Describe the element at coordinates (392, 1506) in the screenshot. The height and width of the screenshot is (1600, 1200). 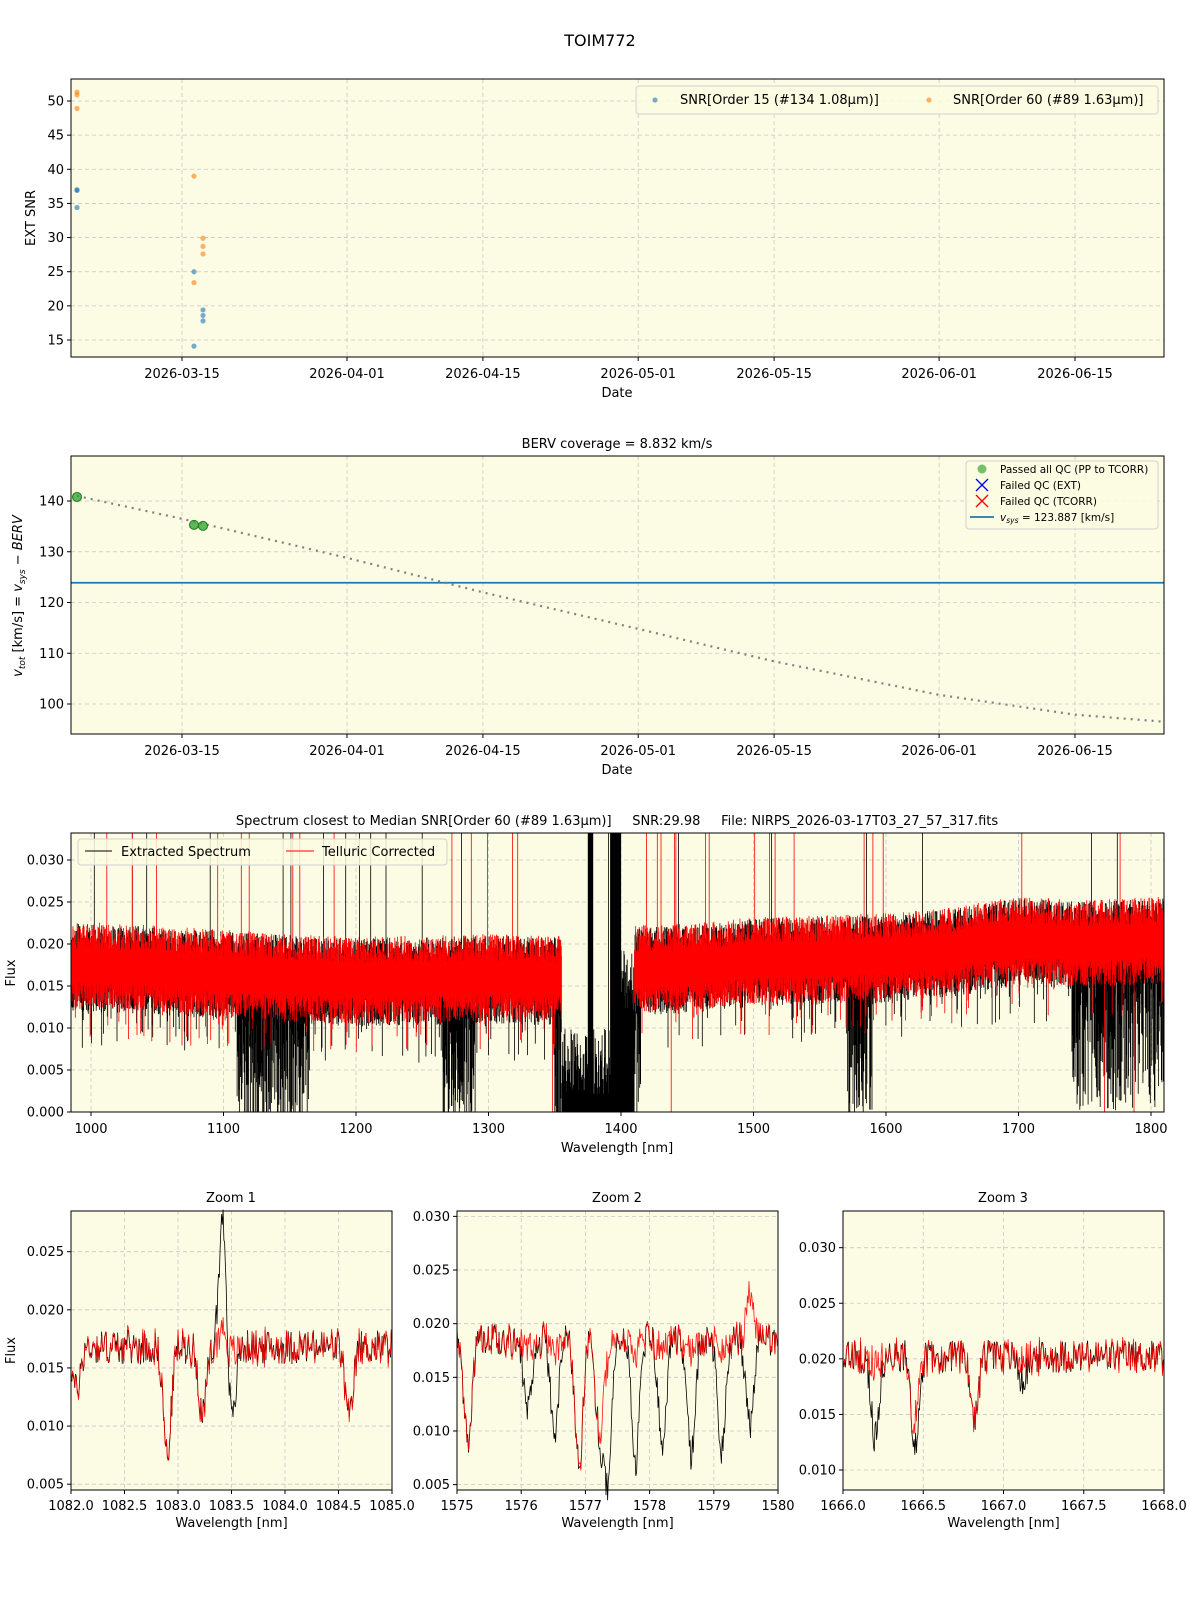
I see `x-tick-label: 1085.0` at that location.